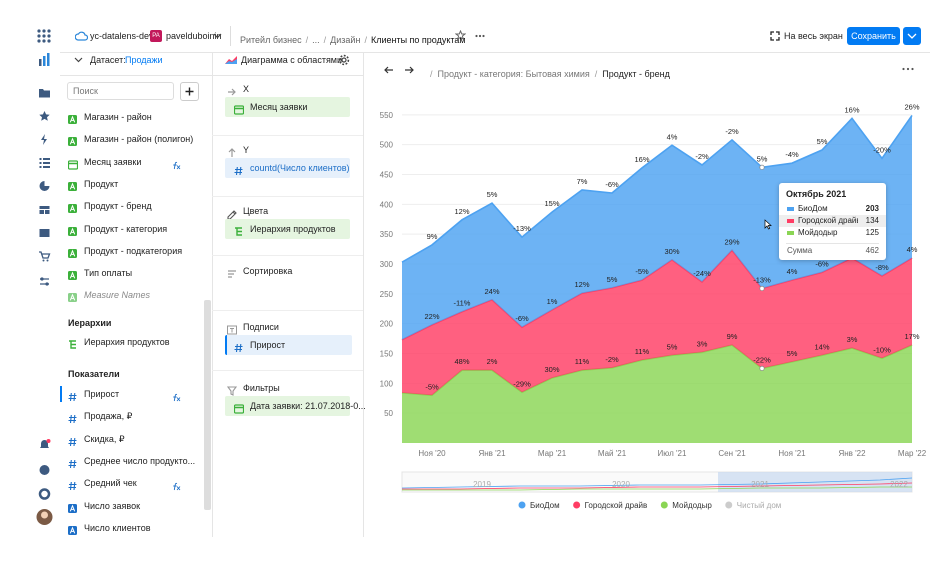  I want to click on dimension-field: Продукт - подкатегория, so click(133, 250).